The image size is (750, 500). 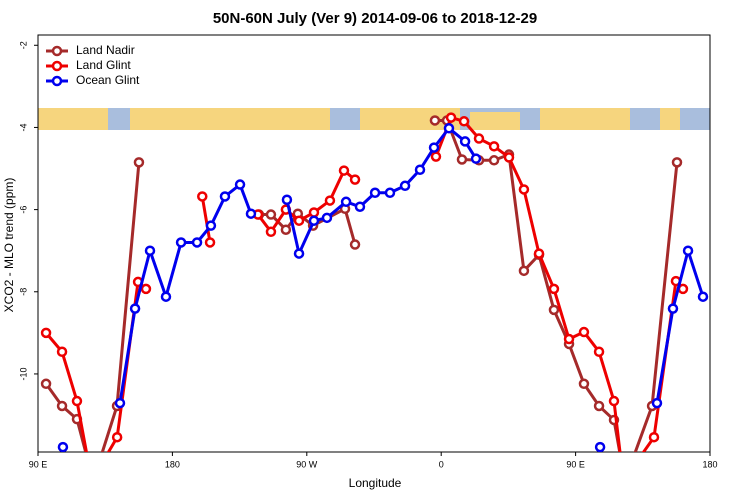 What do you see at coordinates (307, 464) in the screenshot?
I see `x-tick-label: 90 W` at bounding box center [307, 464].